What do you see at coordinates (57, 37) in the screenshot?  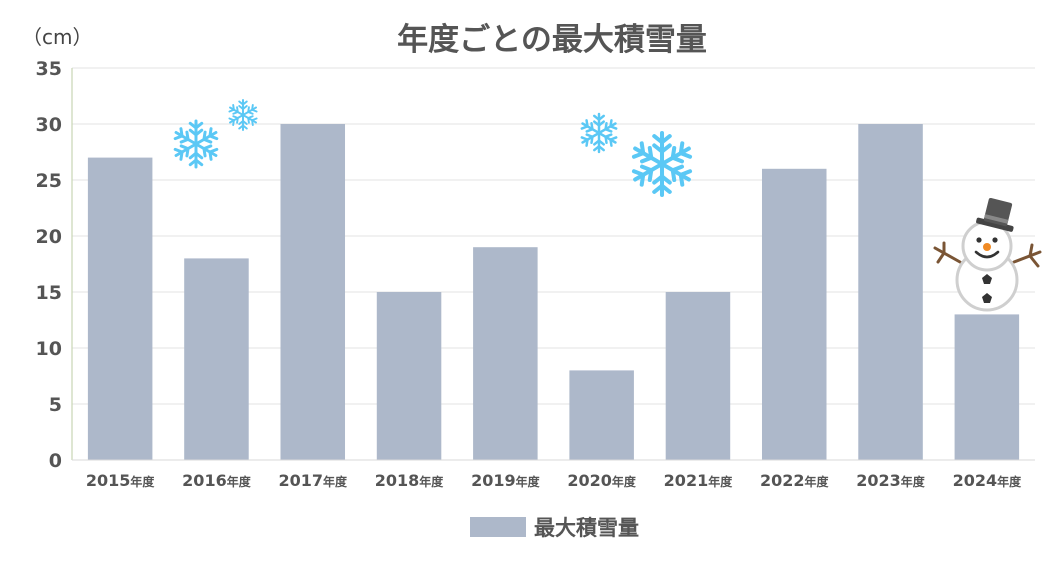 I see `y-axis-unit-label: （cm）` at bounding box center [57, 37].